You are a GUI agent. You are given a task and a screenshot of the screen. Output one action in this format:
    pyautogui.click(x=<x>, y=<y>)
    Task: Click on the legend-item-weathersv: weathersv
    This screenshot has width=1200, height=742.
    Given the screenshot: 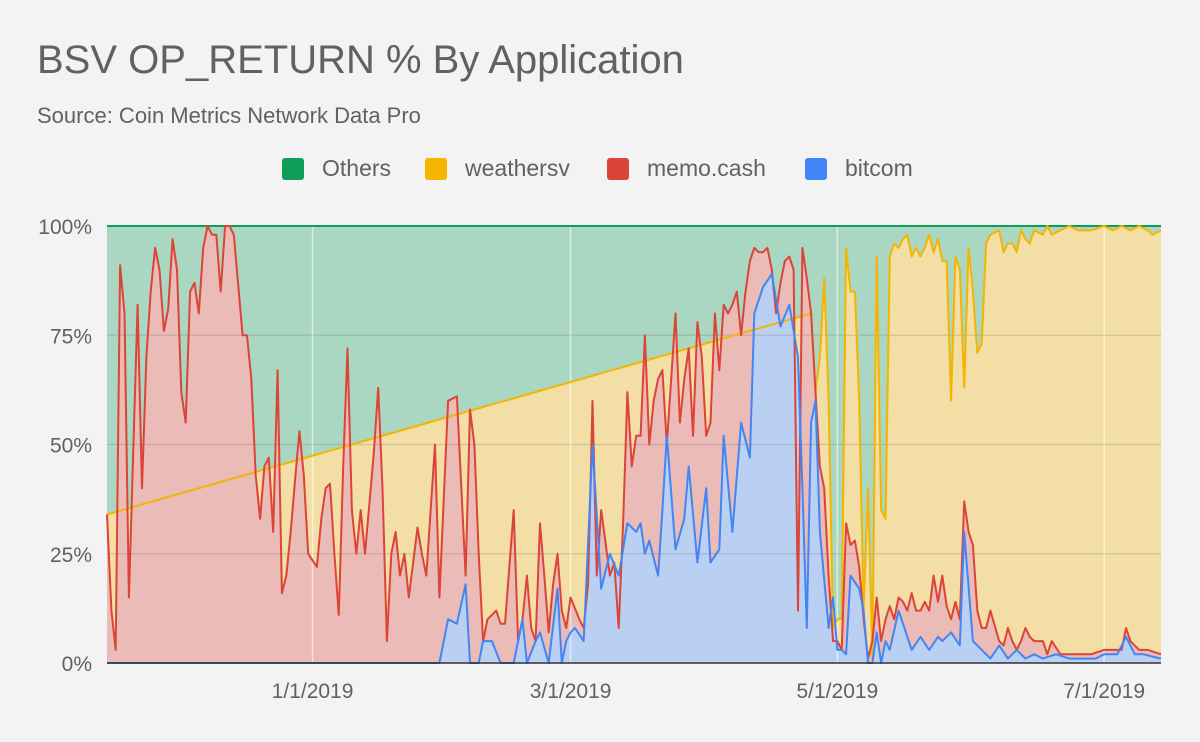 What is the action you would take?
    pyautogui.click(x=497, y=168)
    